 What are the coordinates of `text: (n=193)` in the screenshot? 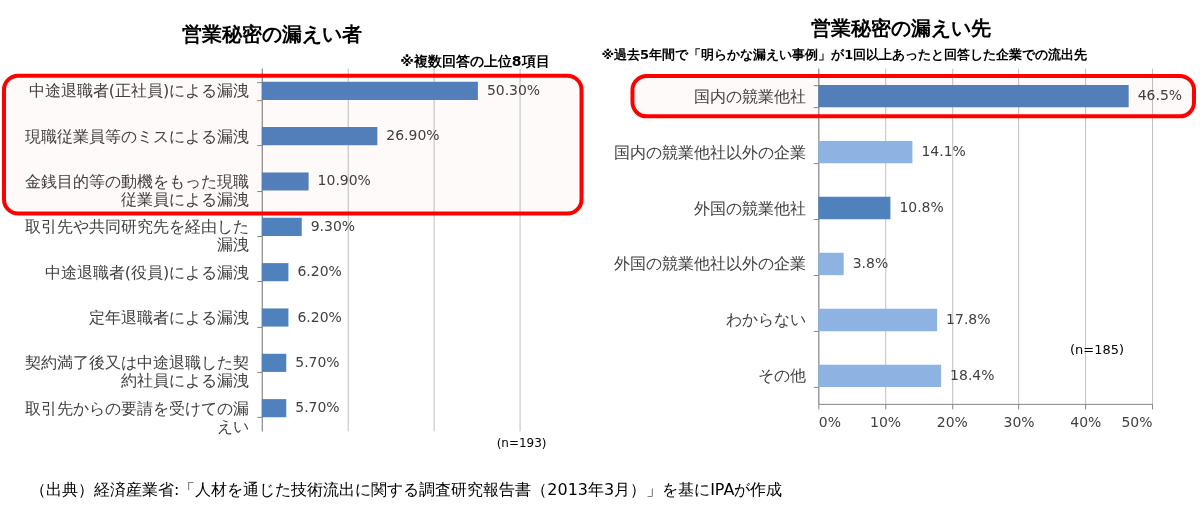 It's located at (521, 442).